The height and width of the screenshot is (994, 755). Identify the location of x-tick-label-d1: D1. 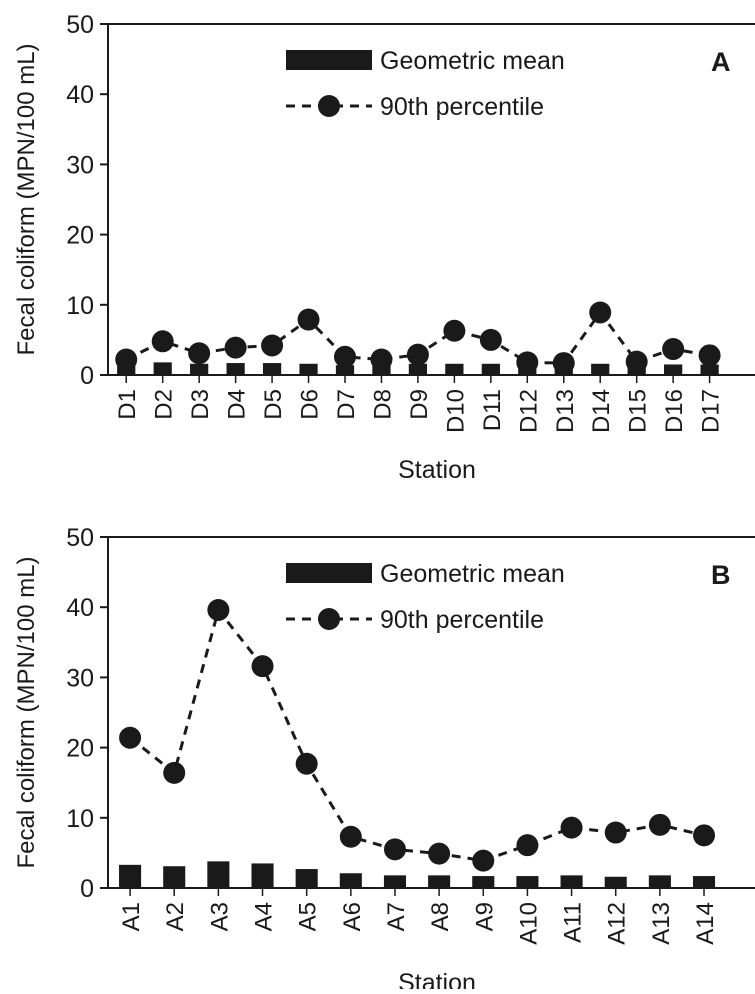
(127, 404).